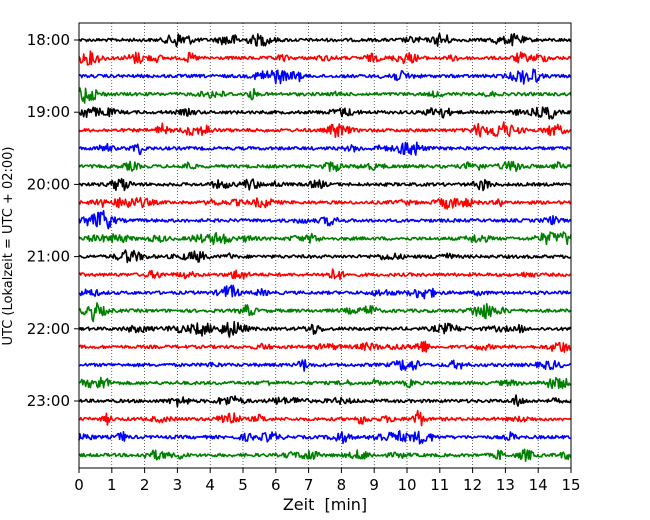  Describe the element at coordinates (406, 485) in the screenshot. I see `x-tick-label: 10` at that location.